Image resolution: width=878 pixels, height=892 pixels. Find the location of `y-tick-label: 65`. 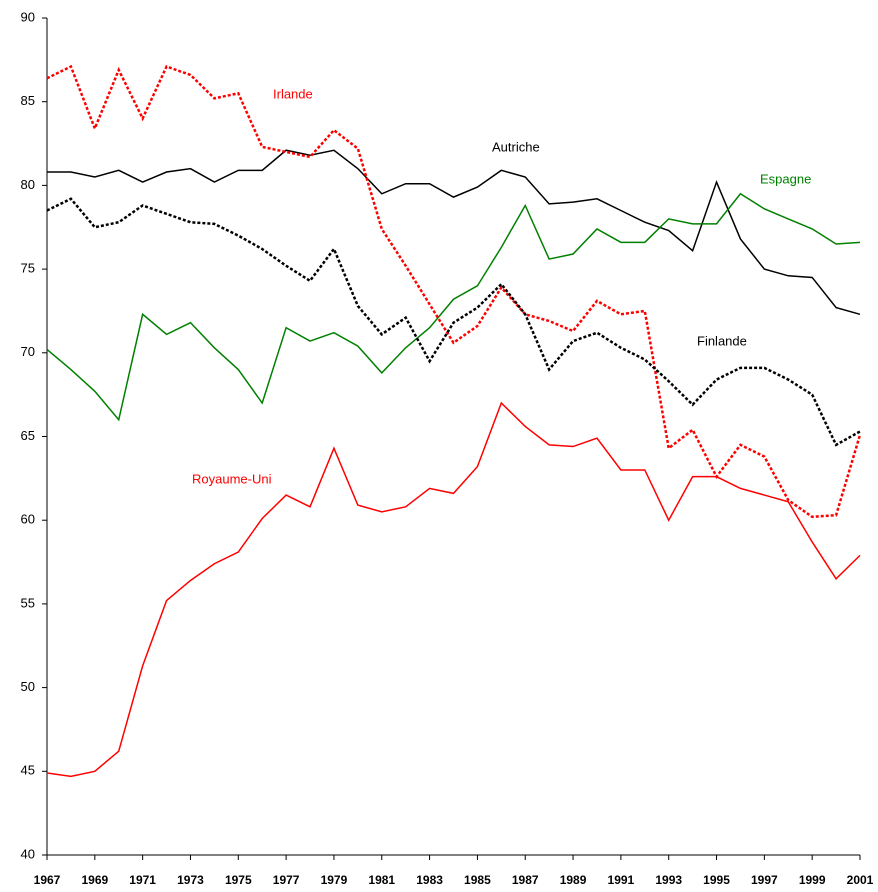

y-tick-label: 65 is located at coordinates (28, 435).